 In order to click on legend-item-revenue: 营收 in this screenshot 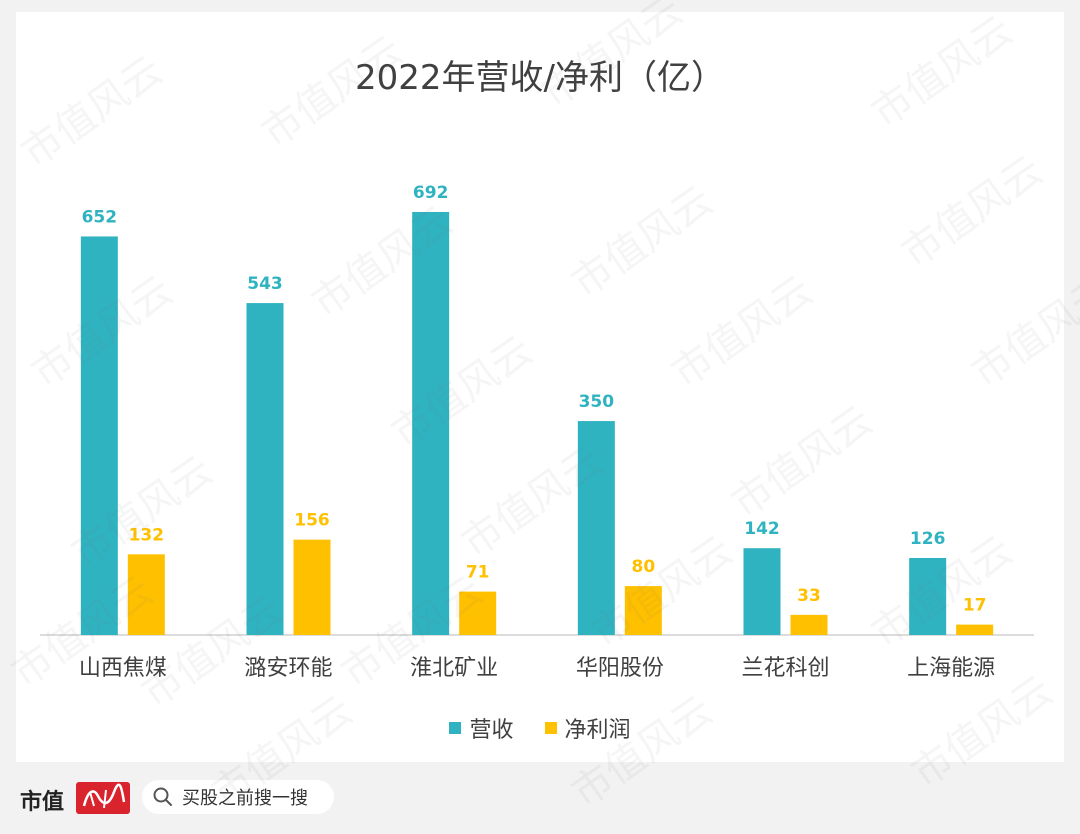, I will do `click(481, 728)`.